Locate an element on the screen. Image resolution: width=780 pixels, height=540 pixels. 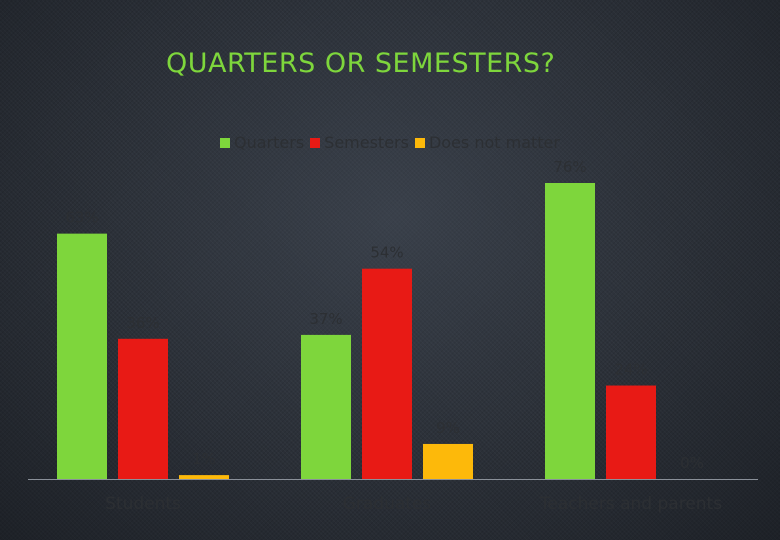
data-label: 9% is located at coordinates (448, 428).